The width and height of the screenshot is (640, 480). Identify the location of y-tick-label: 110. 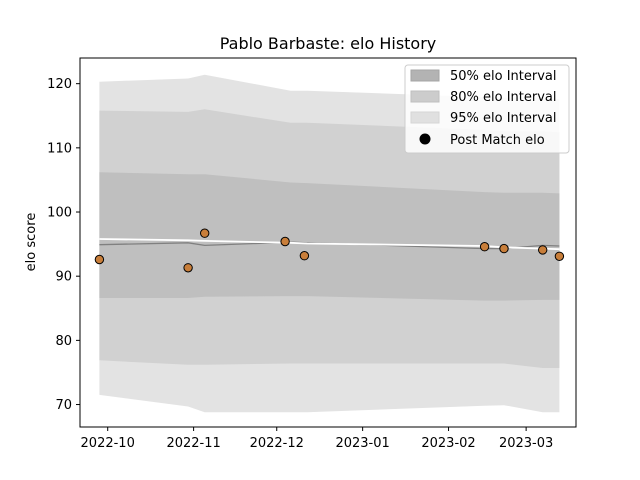
(59, 148).